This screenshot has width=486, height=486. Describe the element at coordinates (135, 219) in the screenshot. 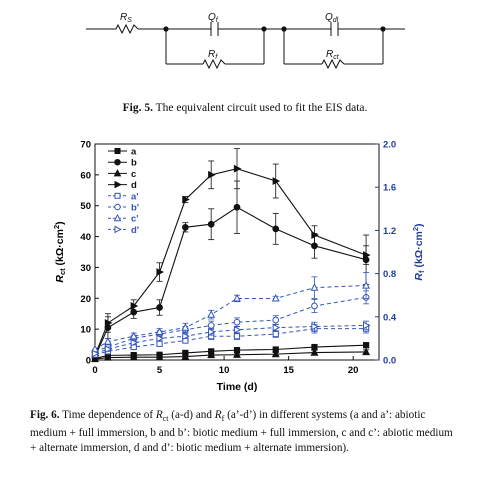

I see `legend-label: c'` at that location.